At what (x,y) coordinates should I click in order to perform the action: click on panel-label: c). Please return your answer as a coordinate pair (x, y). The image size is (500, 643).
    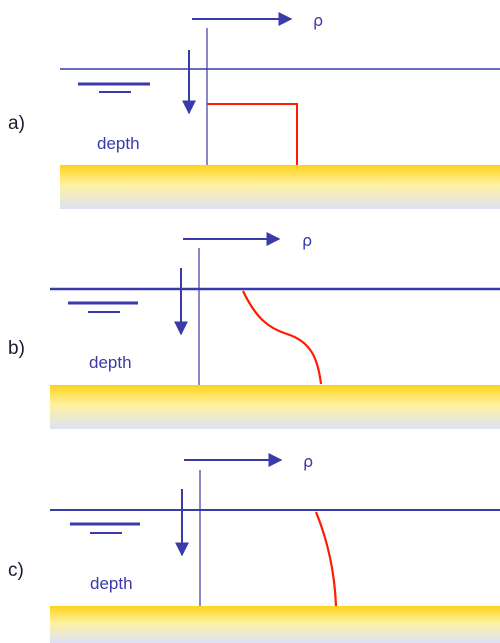
    Looking at the image, I should click on (16, 570).